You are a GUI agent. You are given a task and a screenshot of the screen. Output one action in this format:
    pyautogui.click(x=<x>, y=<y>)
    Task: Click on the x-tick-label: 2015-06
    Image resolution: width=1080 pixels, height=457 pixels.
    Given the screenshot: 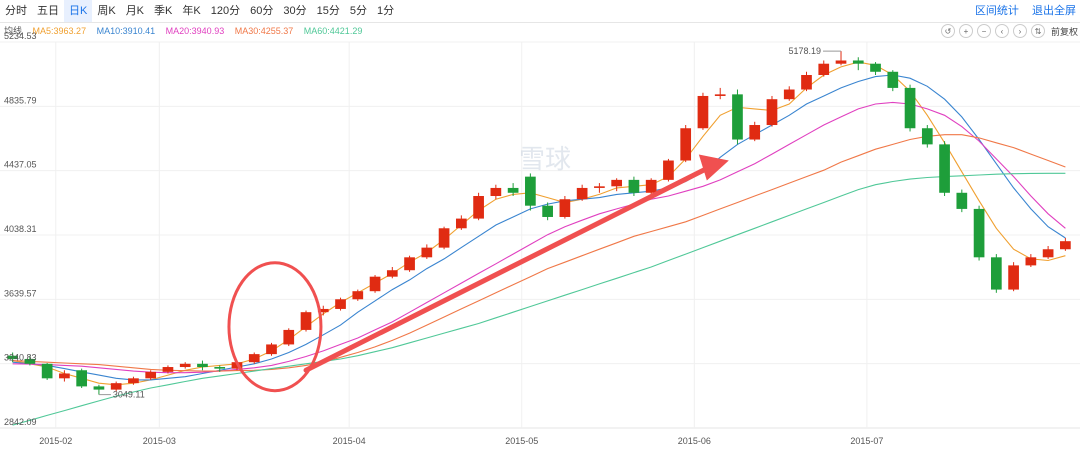 What is the action you would take?
    pyautogui.click(x=694, y=441)
    